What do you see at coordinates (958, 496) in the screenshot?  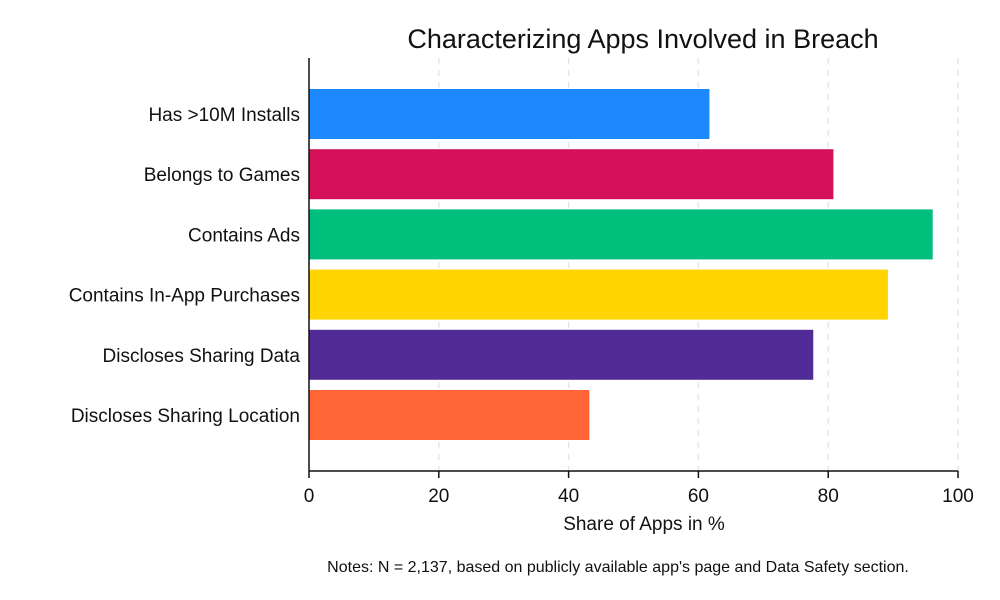 I see `x-tick-label: 100` at bounding box center [958, 496].